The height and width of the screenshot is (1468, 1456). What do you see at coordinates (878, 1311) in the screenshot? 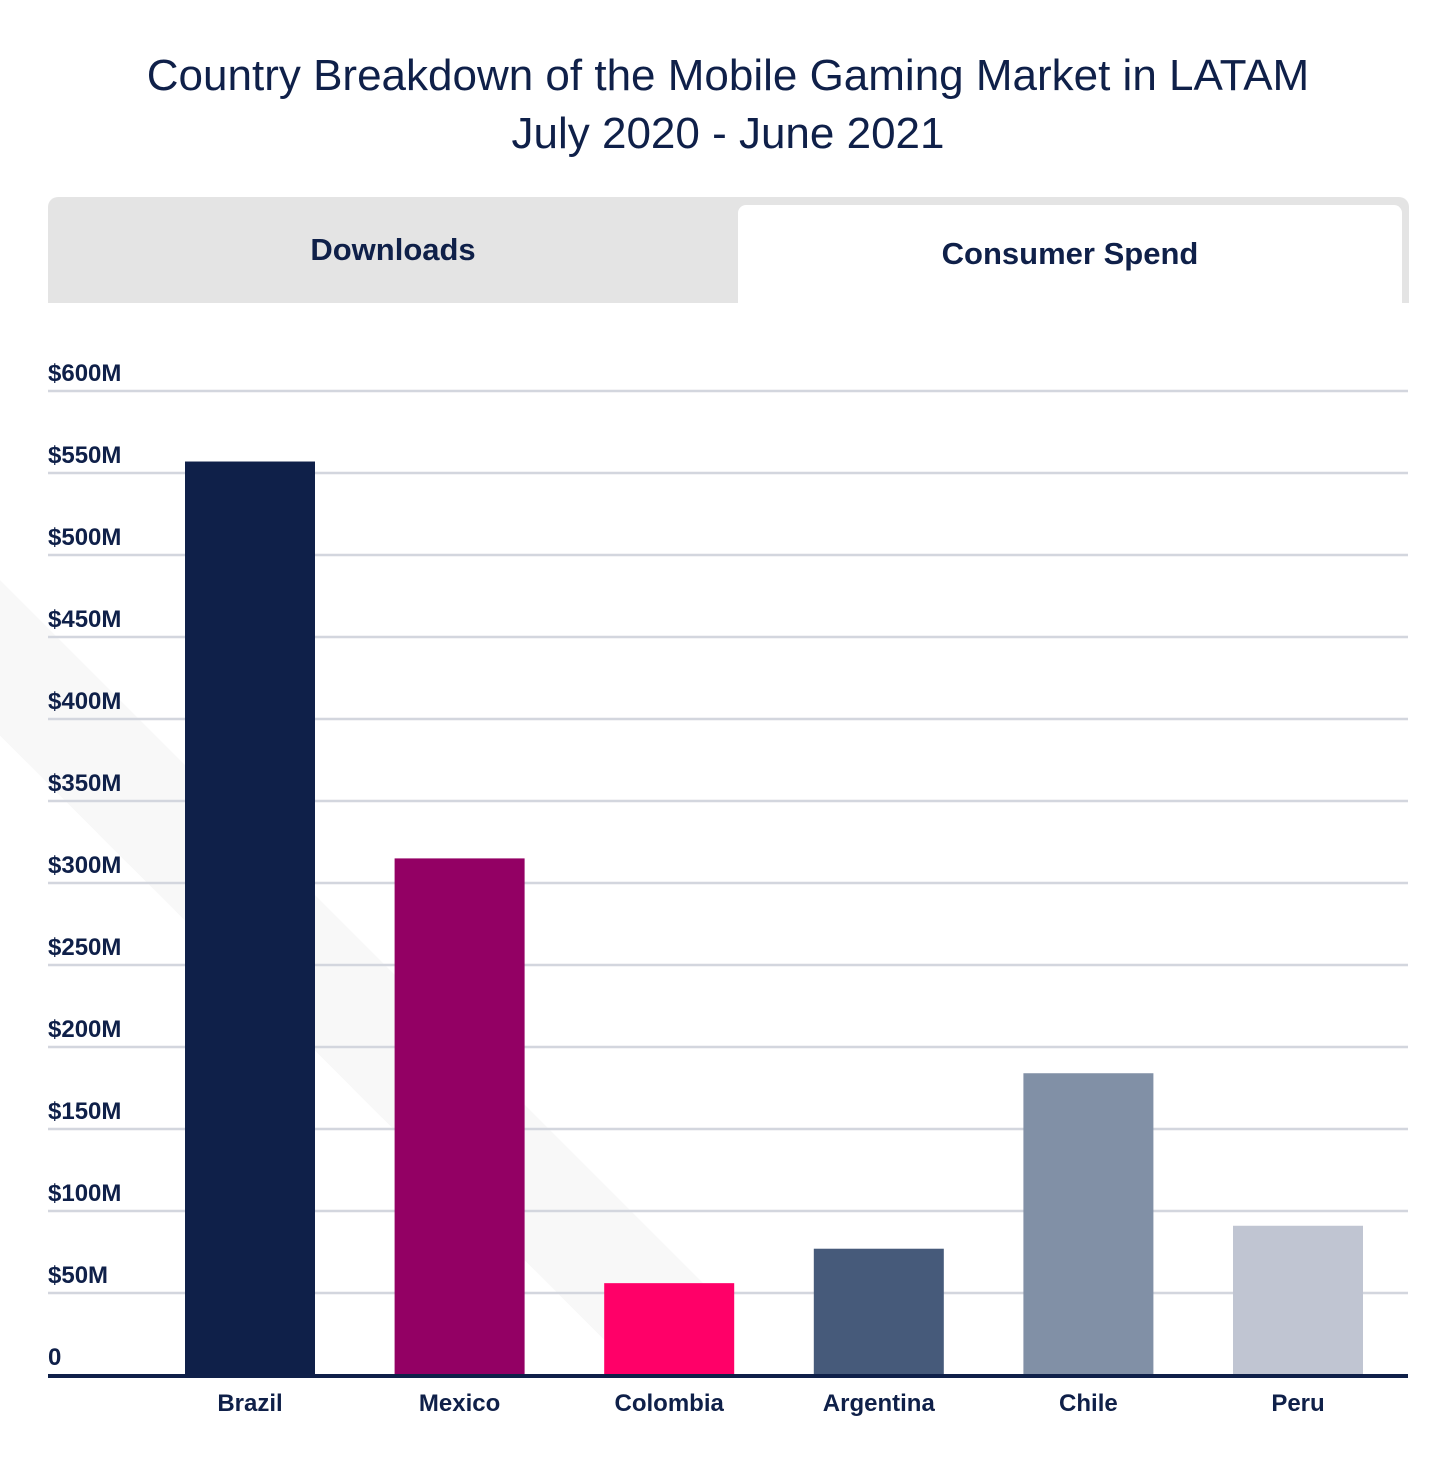
I see `bar-argentina` at bounding box center [878, 1311].